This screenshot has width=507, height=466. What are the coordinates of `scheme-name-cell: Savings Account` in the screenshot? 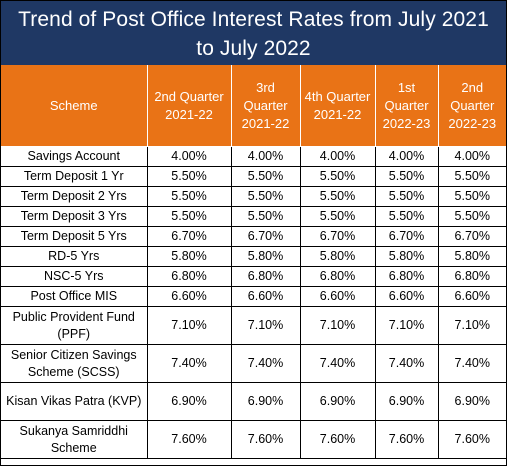 It's located at (74, 156).